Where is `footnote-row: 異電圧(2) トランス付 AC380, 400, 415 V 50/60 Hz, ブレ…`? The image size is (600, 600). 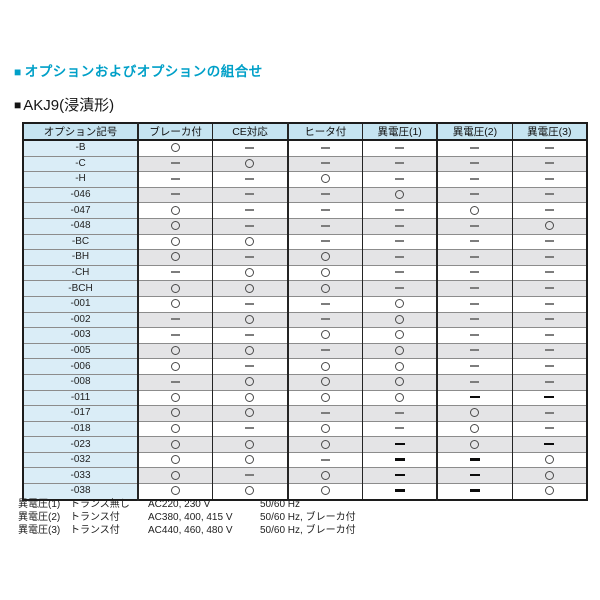 footnote-row: 異電圧(2) トランス付 AC380, 400, 415 V 50/60 Hz, ブレ… is located at coordinates (187, 517).